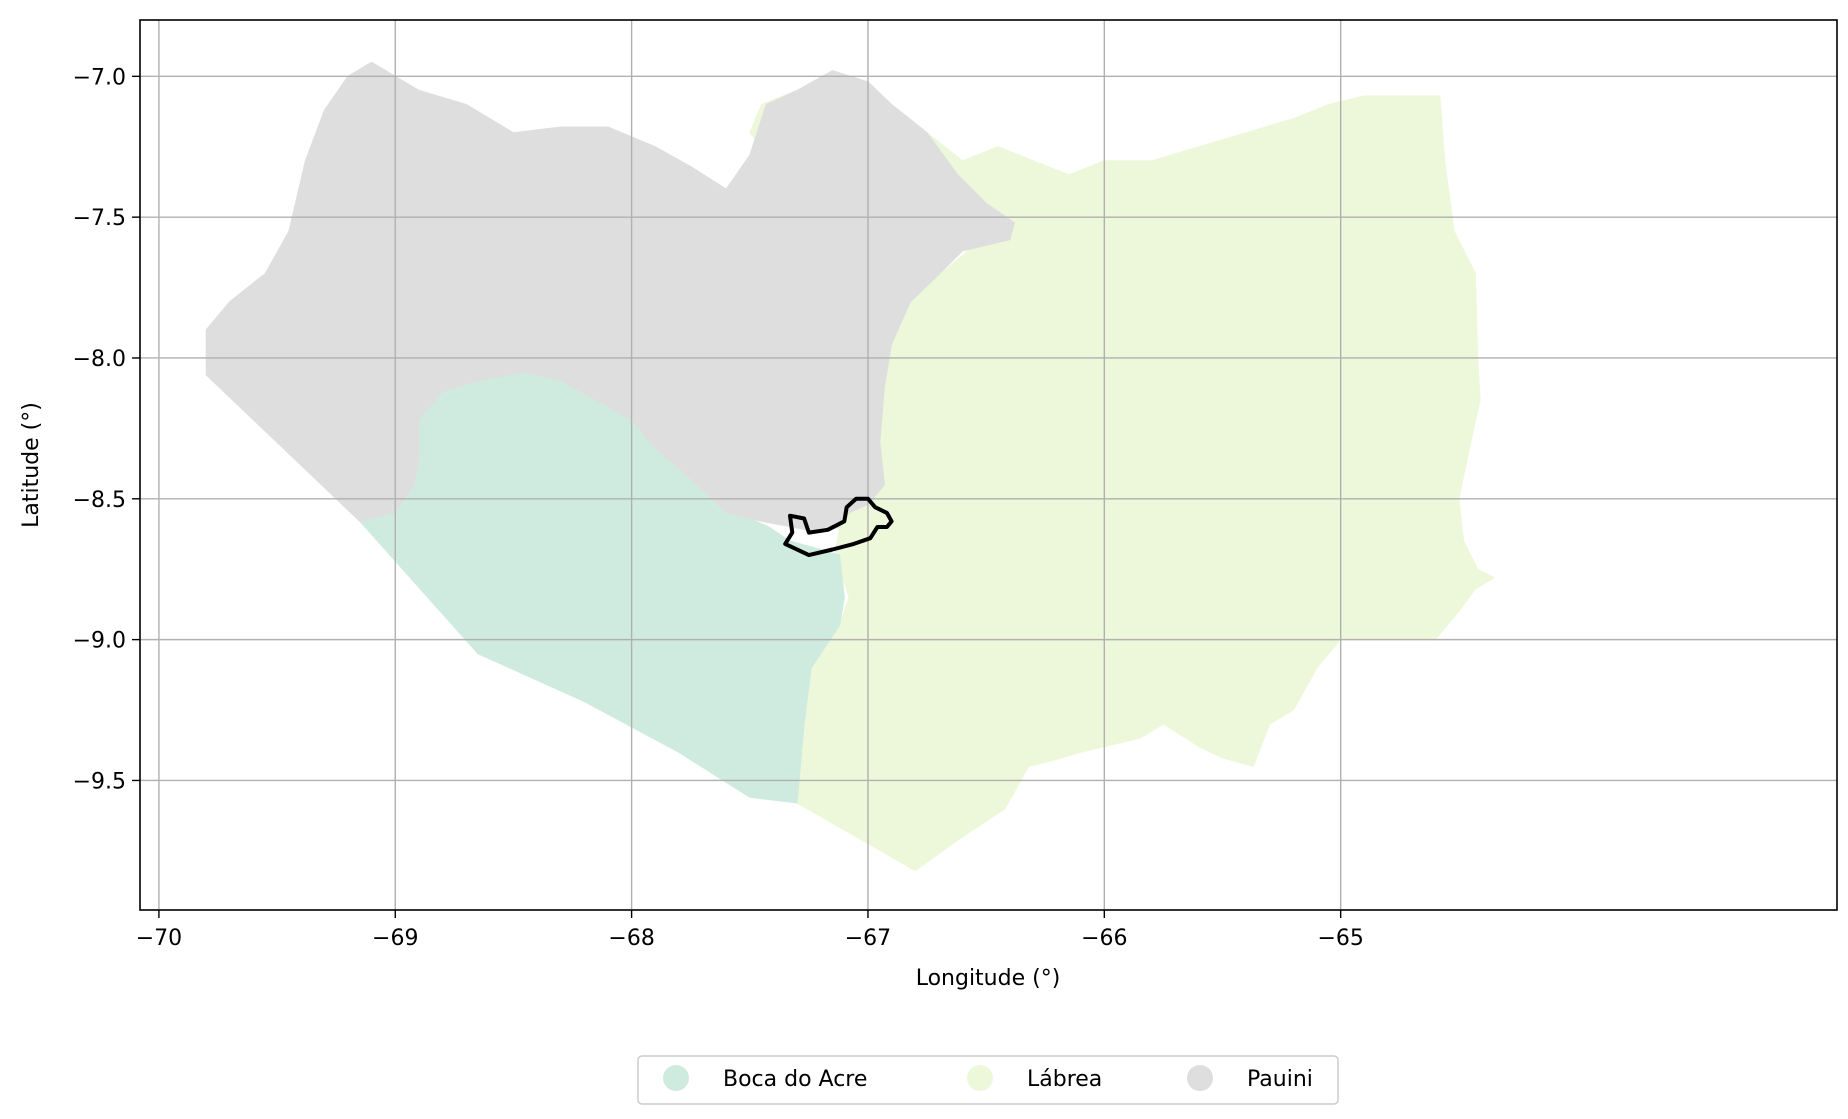 The height and width of the screenshot is (1119, 1848). Describe the element at coordinates (159, 938) in the screenshot. I see `x-tick-label: −70` at that location.